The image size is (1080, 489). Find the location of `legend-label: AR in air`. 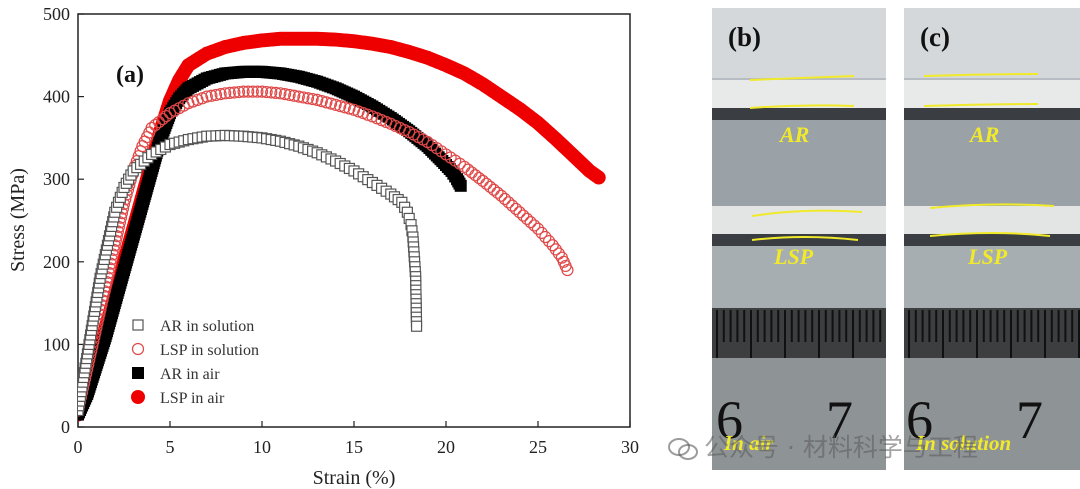

legend-label: AR in air is located at coordinates (190, 374).